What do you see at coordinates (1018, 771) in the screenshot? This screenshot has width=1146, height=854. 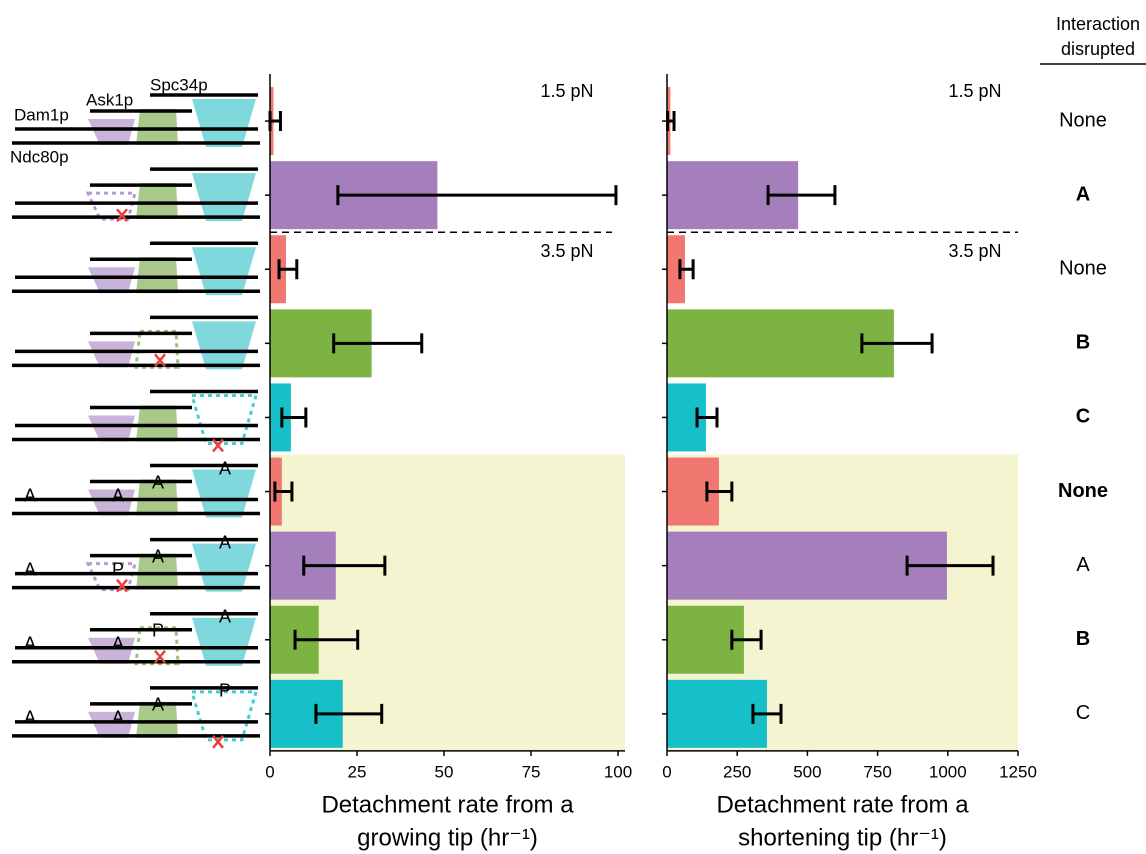 I see `x-tick-label: 1250` at bounding box center [1018, 771].